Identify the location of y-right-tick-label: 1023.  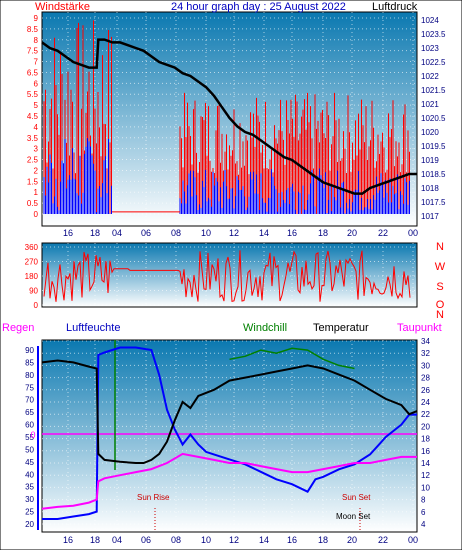
(430, 48).